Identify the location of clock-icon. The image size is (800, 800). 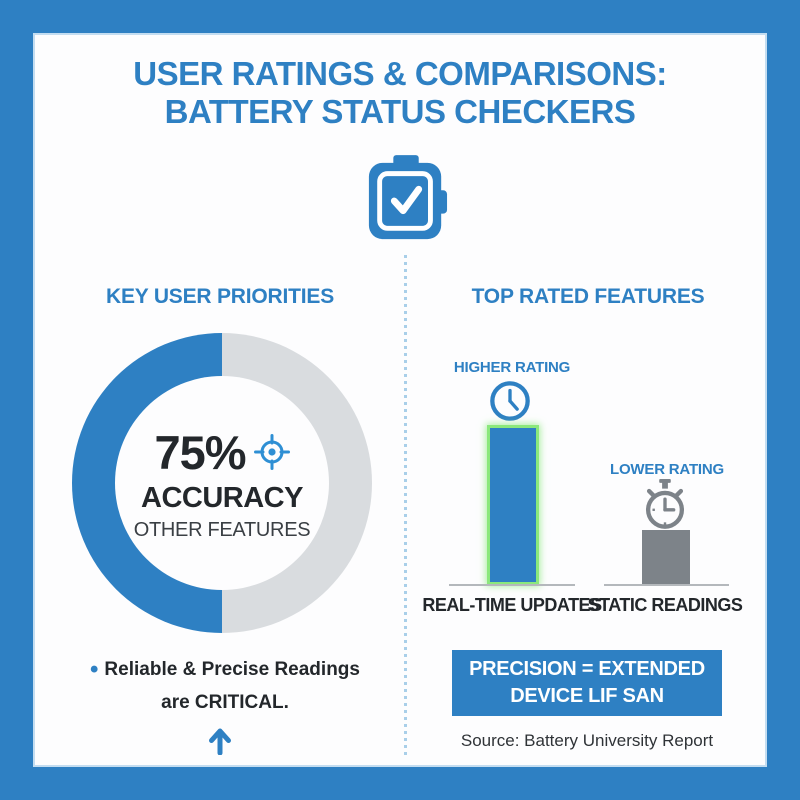
(510, 401).